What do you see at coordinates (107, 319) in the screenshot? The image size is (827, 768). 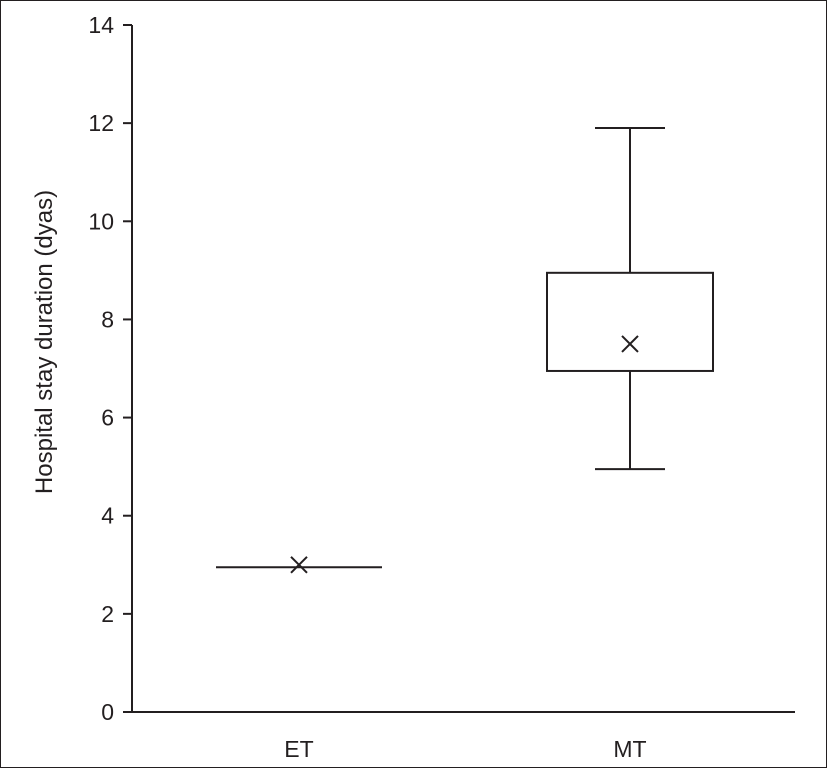 I see `y-tick-label: 8` at bounding box center [107, 319].